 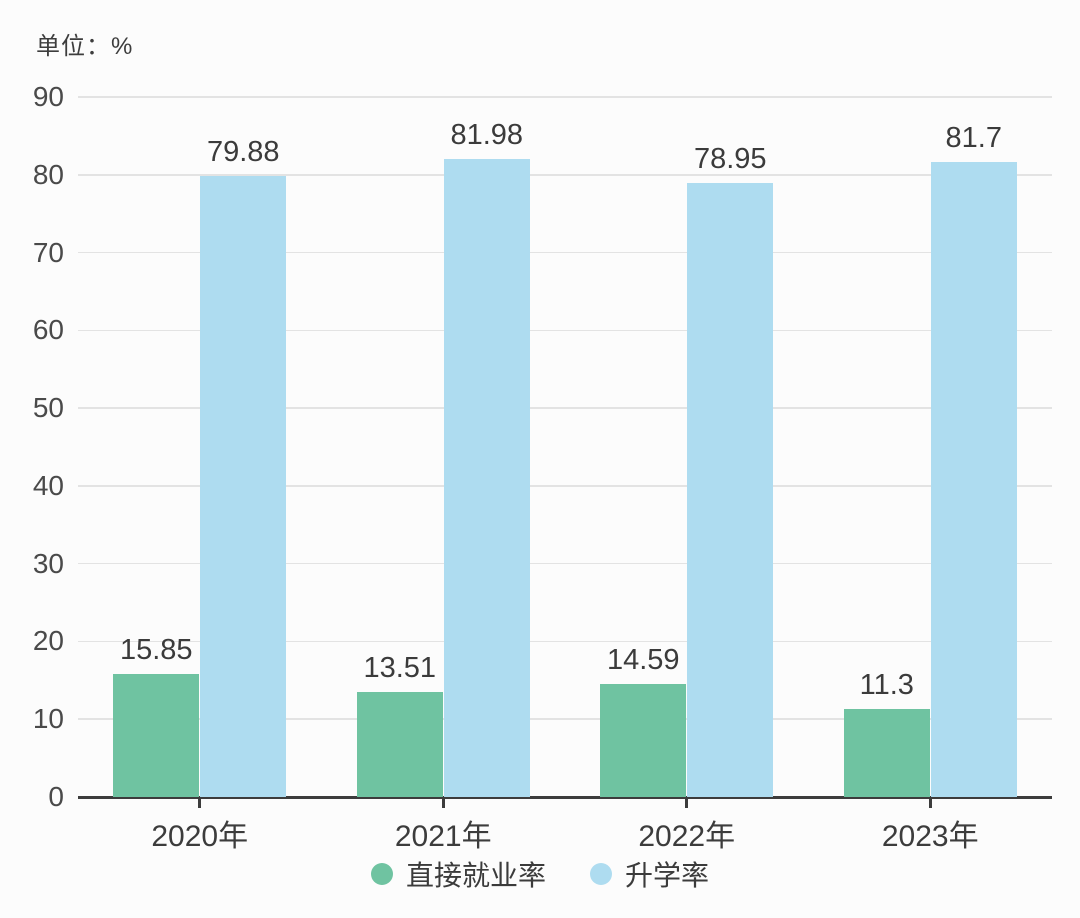 What do you see at coordinates (973, 137) in the screenshot?
I see `bar-value-label: 81.7` at bounding box center [973, 137].